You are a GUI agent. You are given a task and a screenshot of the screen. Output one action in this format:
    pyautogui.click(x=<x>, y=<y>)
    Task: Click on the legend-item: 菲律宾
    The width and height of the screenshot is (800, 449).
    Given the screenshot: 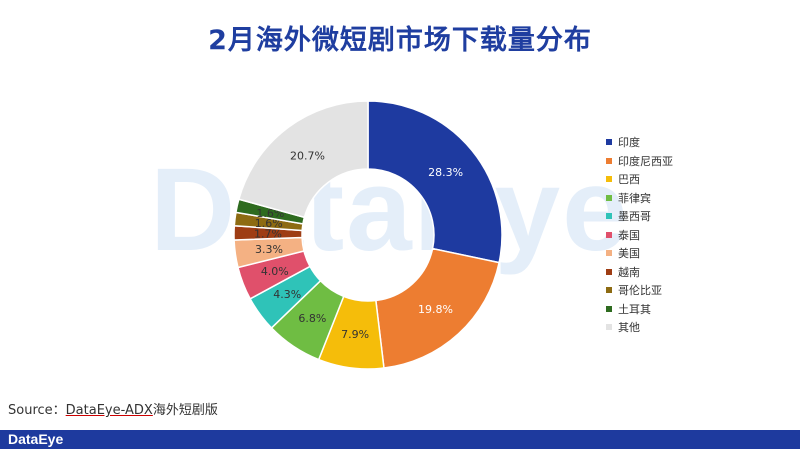 What is the action you would take?
    pyautogui.click(x=639, y=198)
    